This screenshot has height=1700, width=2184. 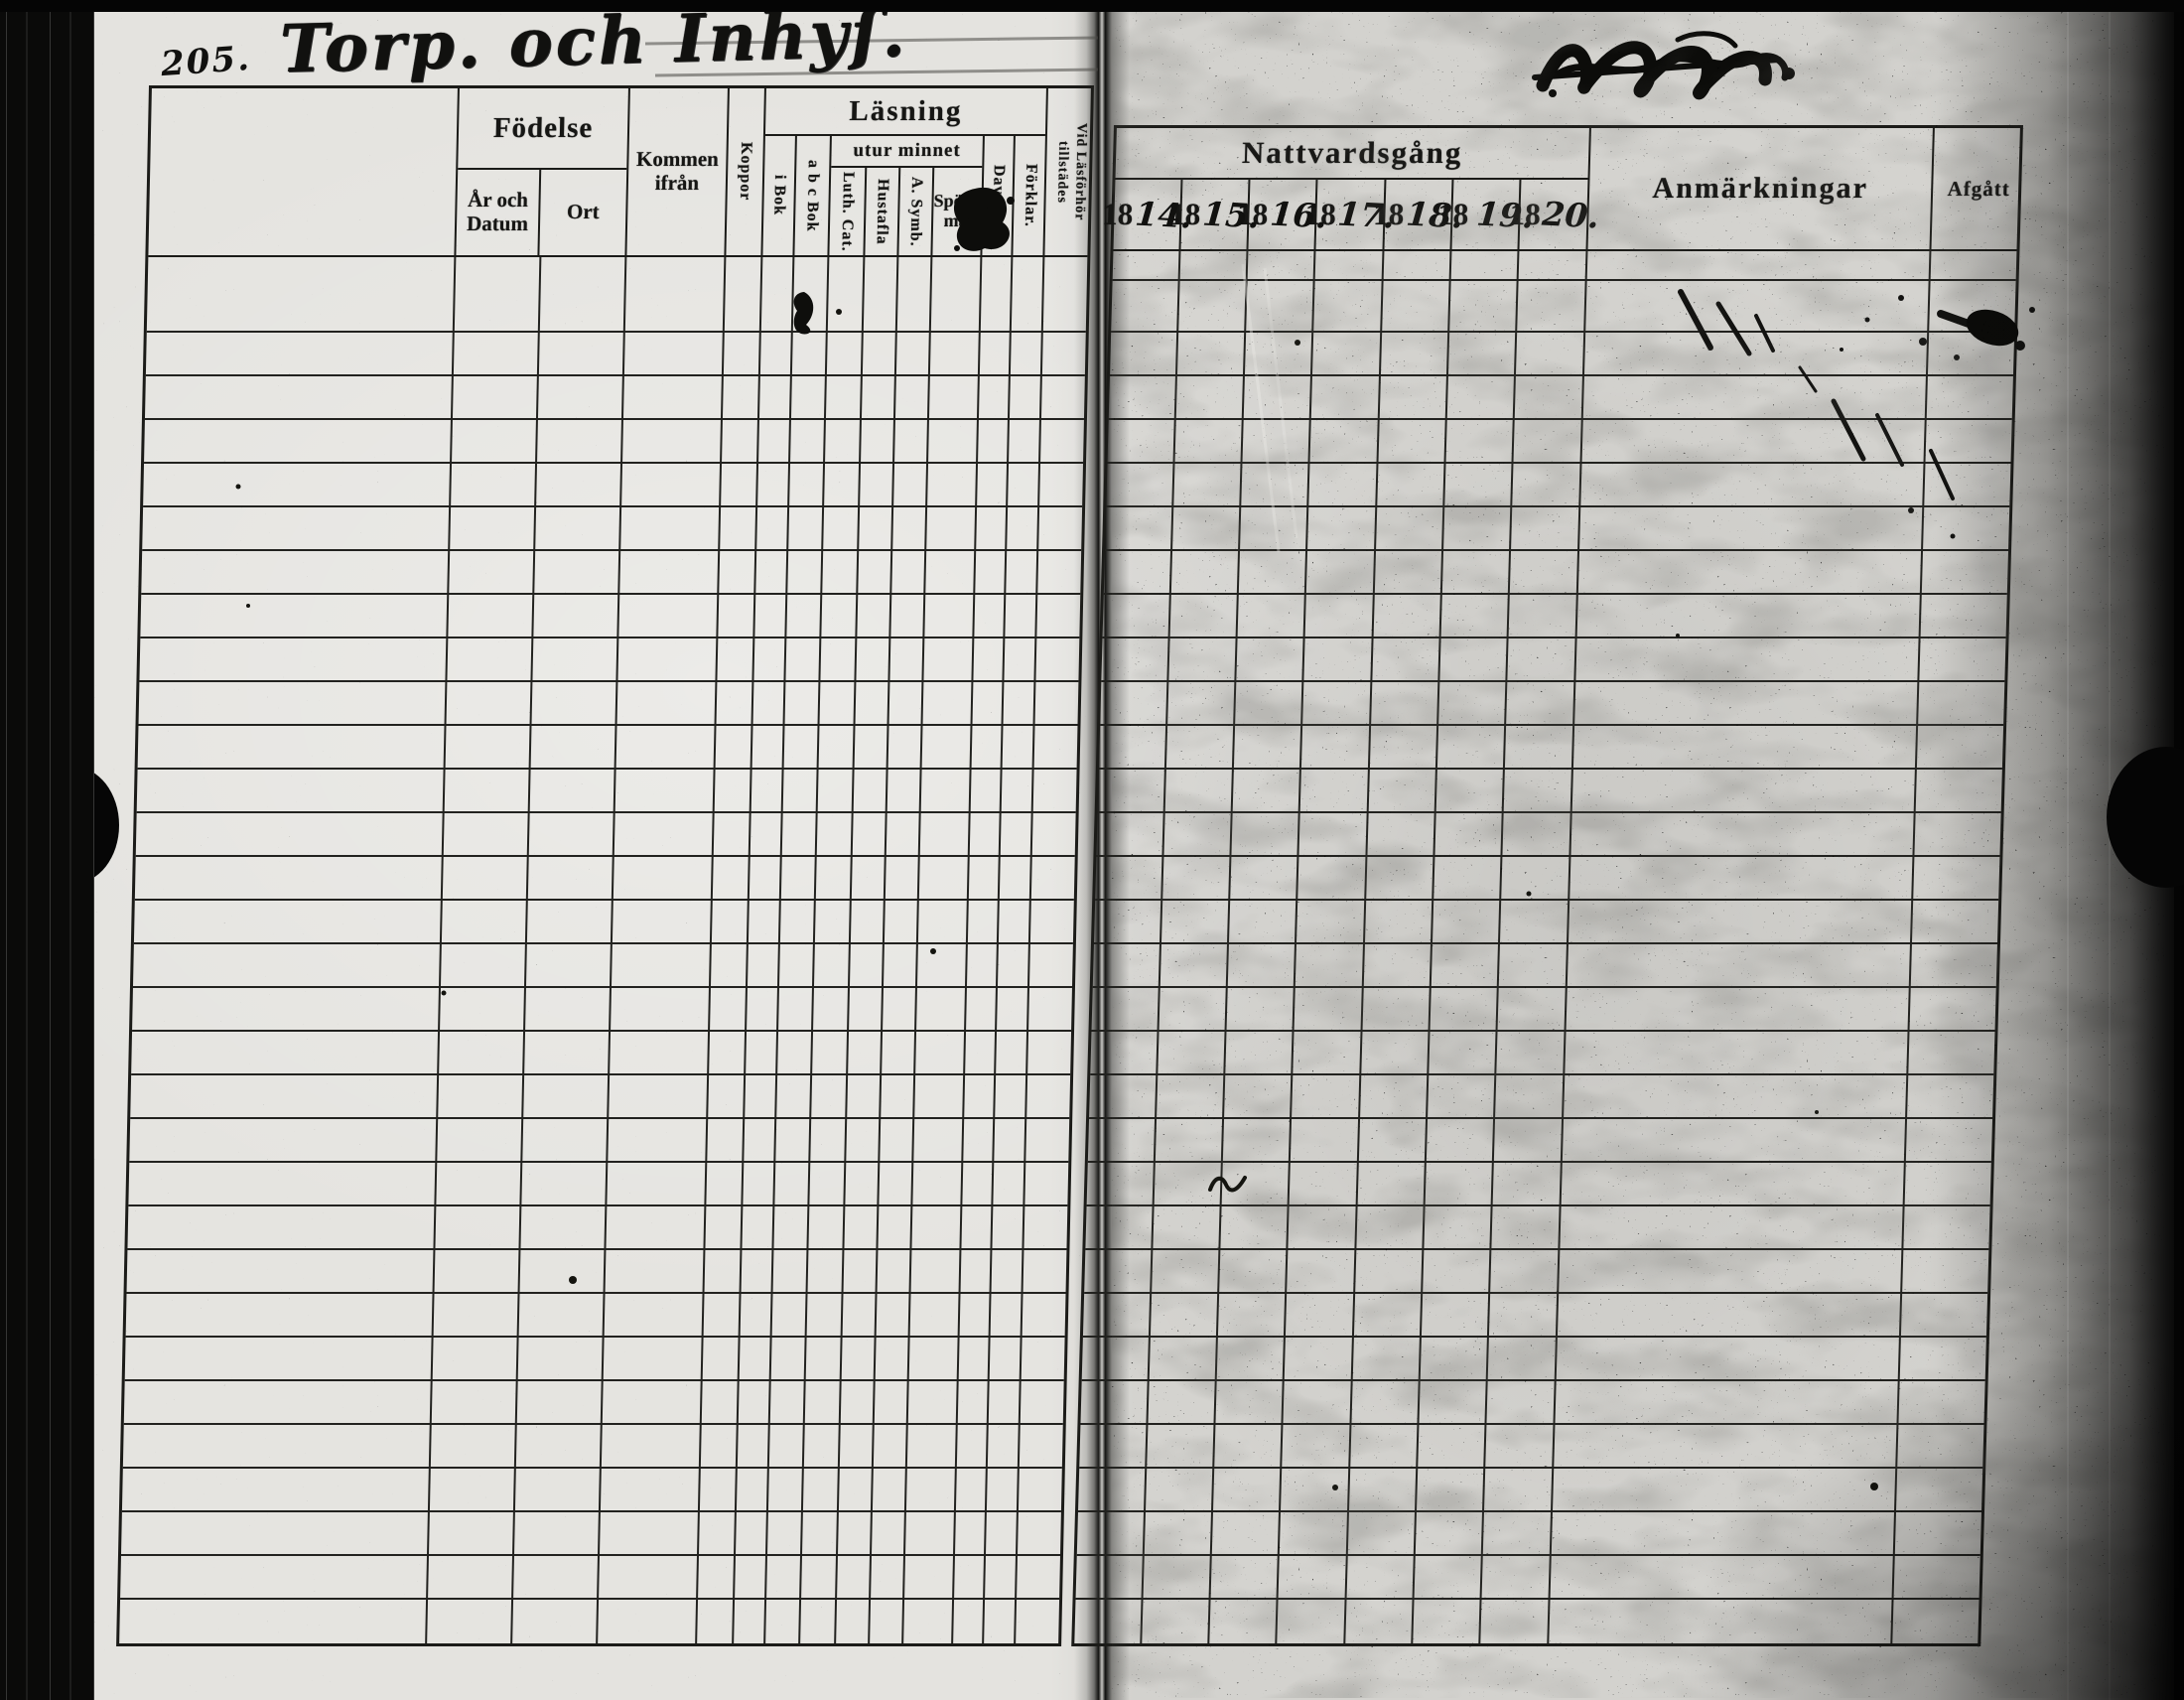 What do you see at coordinates (47, 850) in the screenshot?
I see `scan-edge-left` at bounding box center [47, 850].